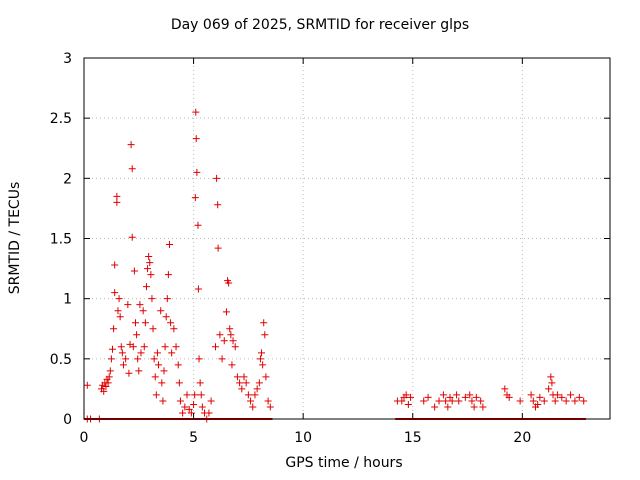 This screenshot has height=480, width=640. I want to click on x-tick-label: 10, so click(303, 438).